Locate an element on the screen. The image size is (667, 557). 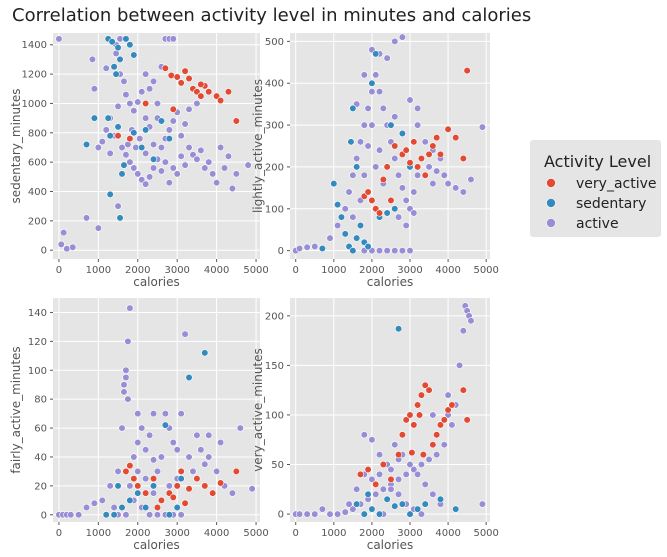
y-tick-label: 600 is located at coordinates (37, 163).